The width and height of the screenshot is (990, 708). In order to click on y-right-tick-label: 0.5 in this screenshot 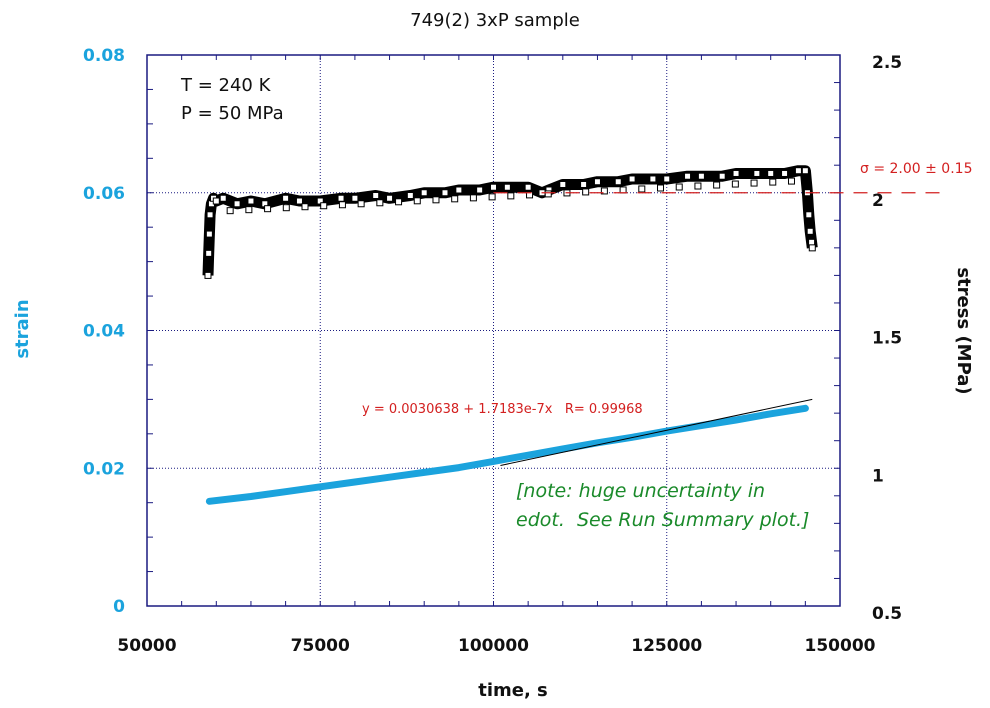, I will do `click(887, 614)`.